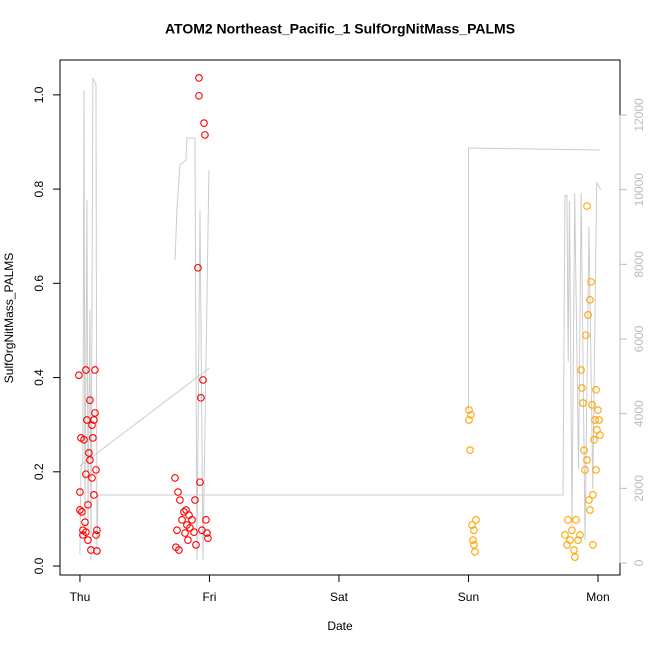 The width and height of the screenshot is (650, 655). What do you see at coordinates (39, 565) in the screenshot?
I see `y-tick-label: 0.0` at bounding box center [39, 565].